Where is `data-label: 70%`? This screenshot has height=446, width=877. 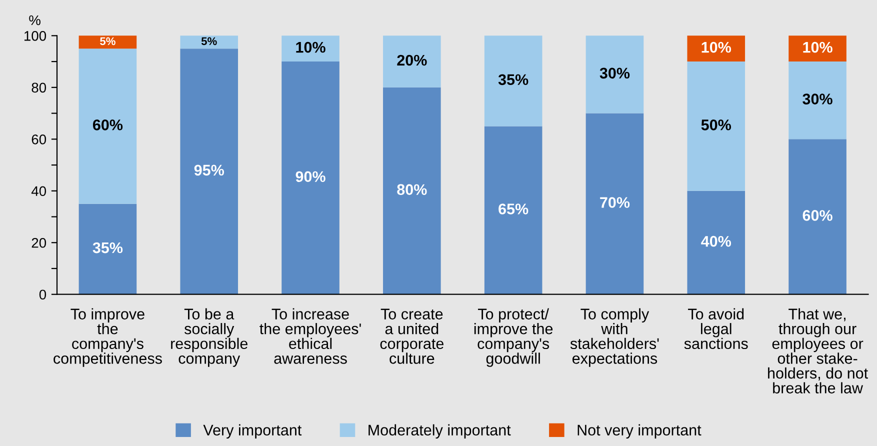
data-label: 70% is located at coordinates (615, 202).